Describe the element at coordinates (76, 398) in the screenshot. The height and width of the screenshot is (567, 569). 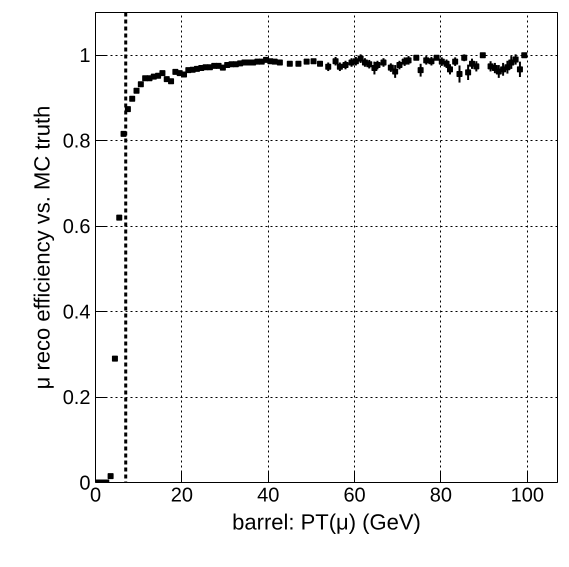
I see `y-tick-label: 0.2` at that location.